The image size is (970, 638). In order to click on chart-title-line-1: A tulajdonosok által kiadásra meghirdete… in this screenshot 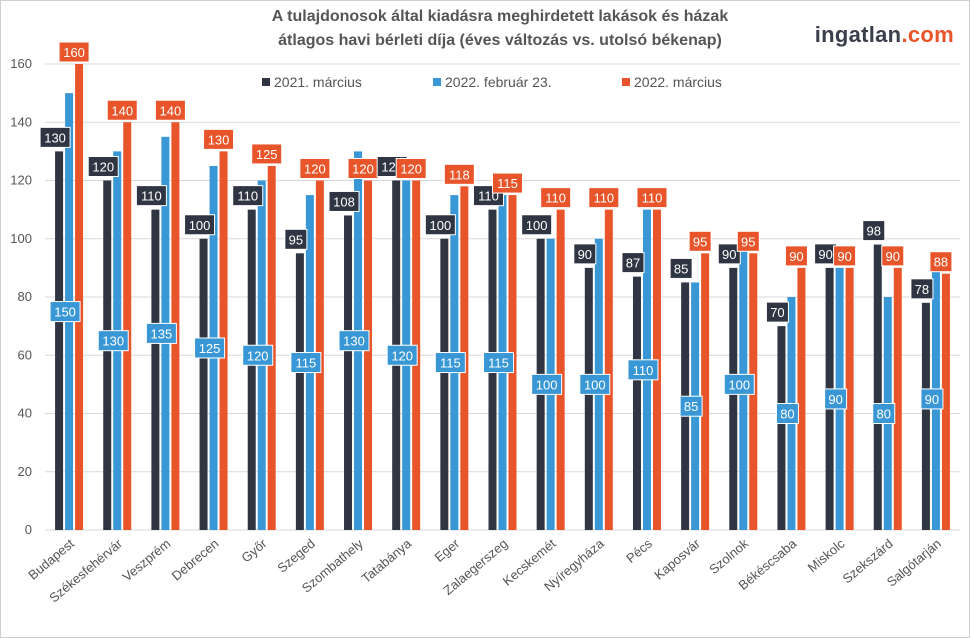, I will do `click(500, 16)`.